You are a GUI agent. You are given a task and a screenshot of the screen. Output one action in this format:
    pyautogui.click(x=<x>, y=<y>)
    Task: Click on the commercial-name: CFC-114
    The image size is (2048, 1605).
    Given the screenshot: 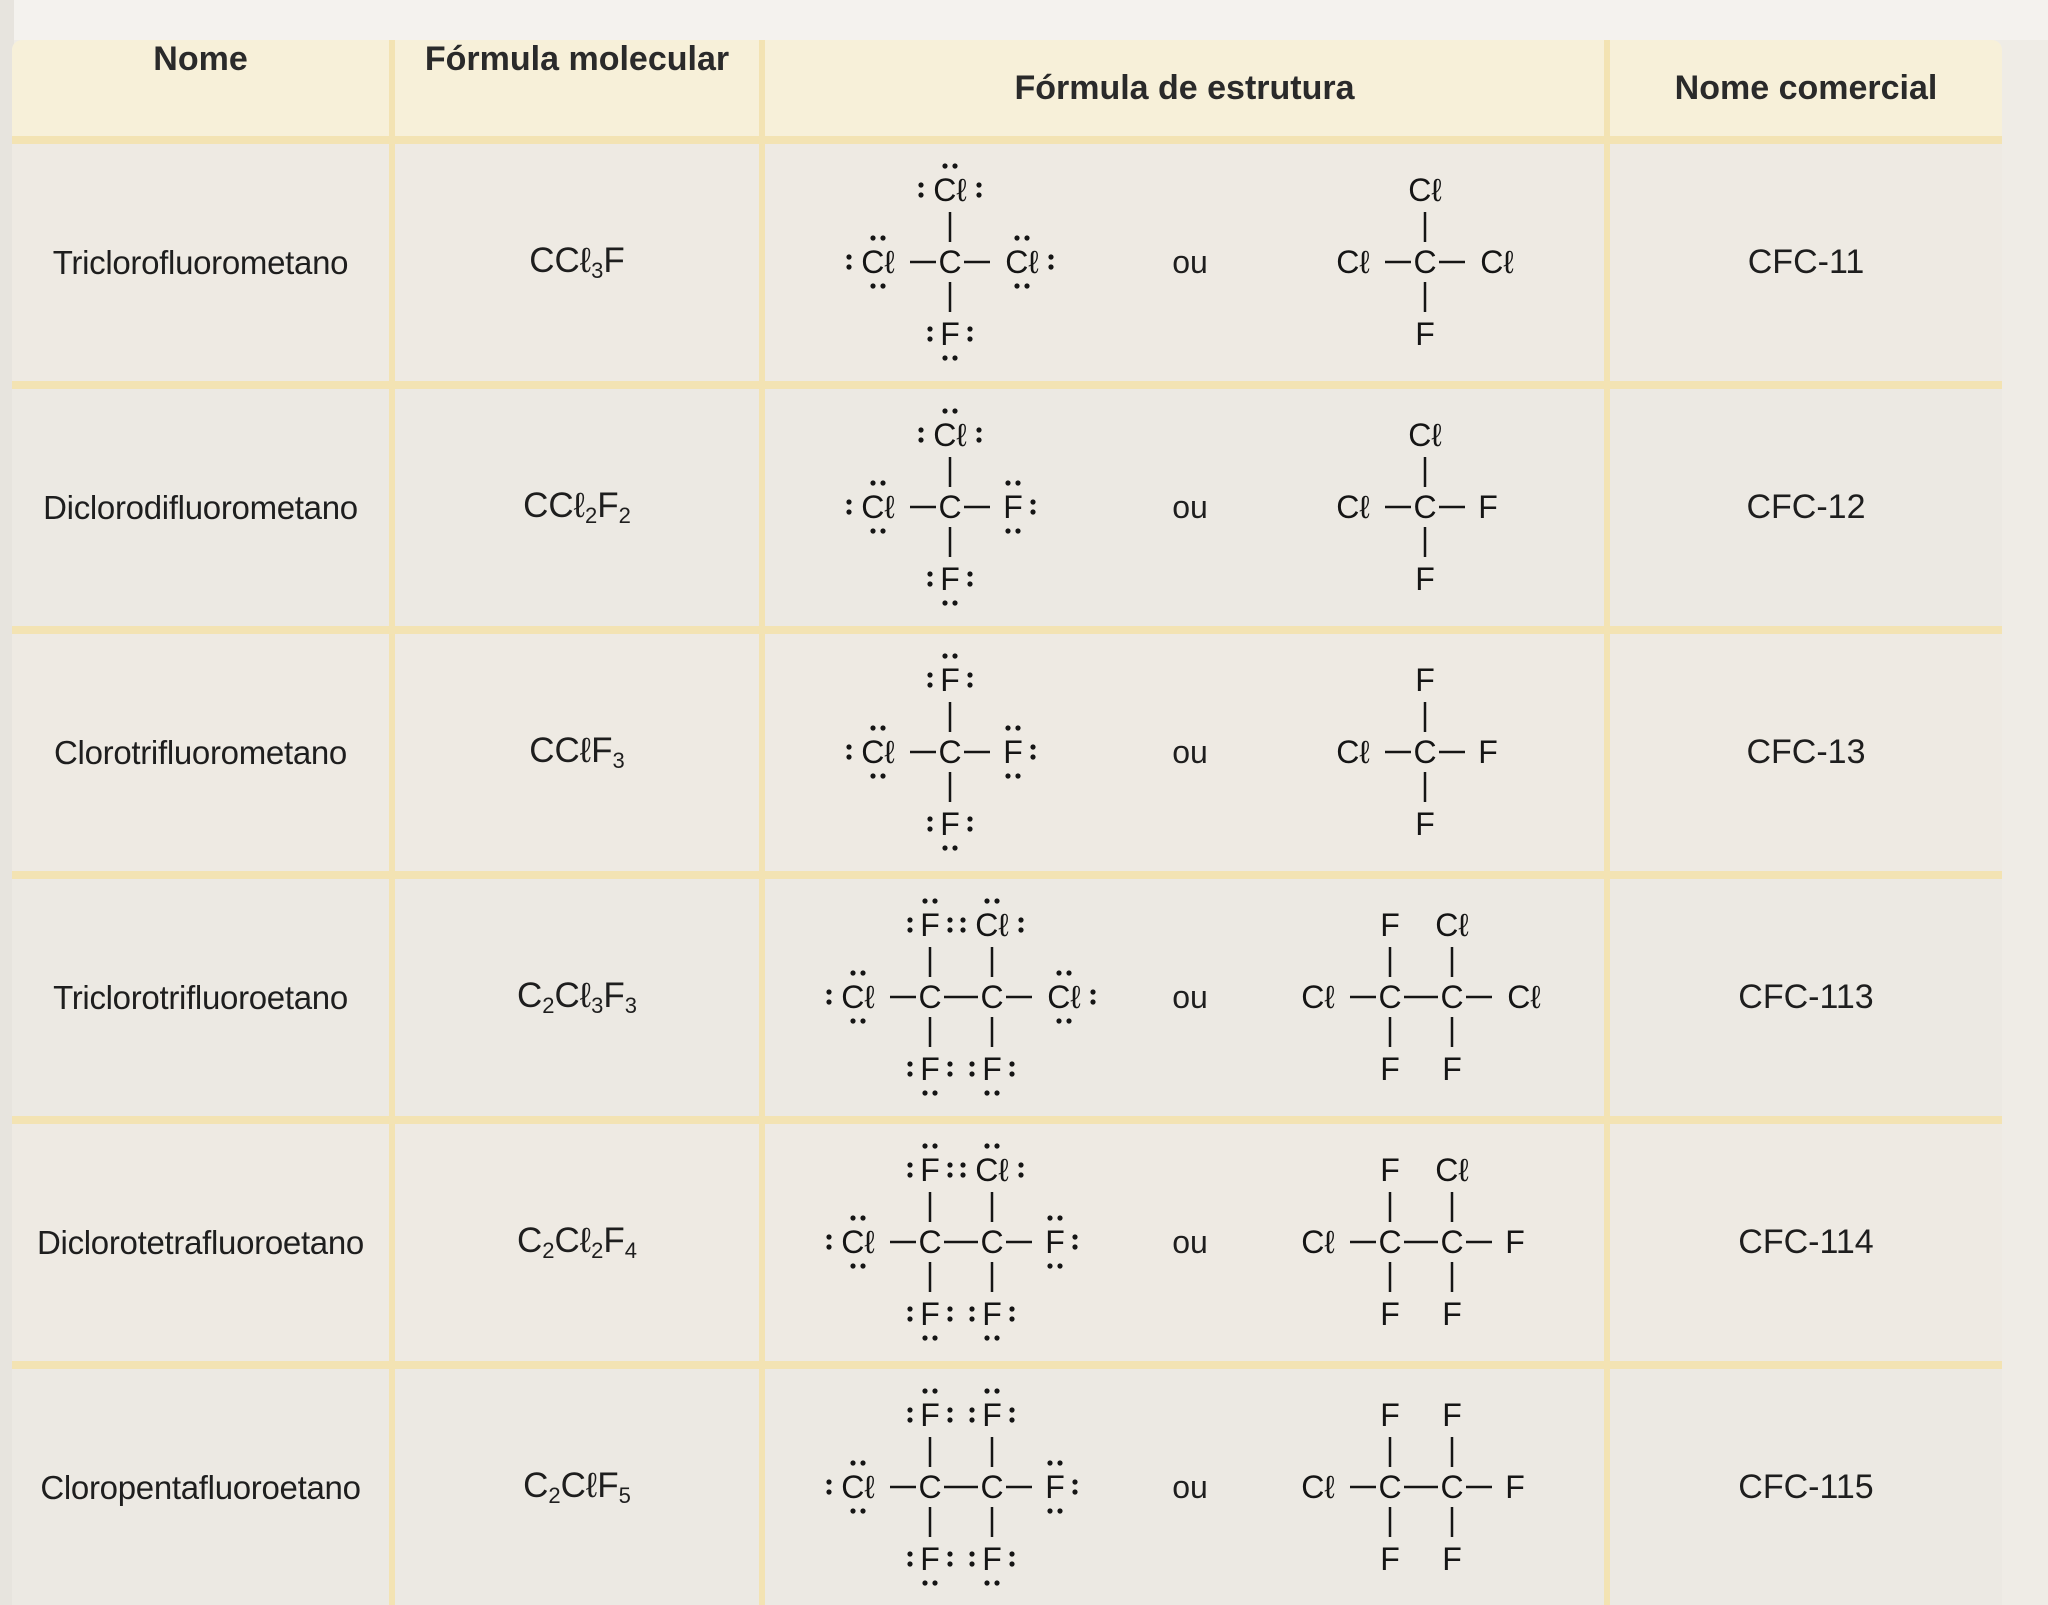 What is the action you would take?
    pyautogui.click(x=1804, y=1244)
    